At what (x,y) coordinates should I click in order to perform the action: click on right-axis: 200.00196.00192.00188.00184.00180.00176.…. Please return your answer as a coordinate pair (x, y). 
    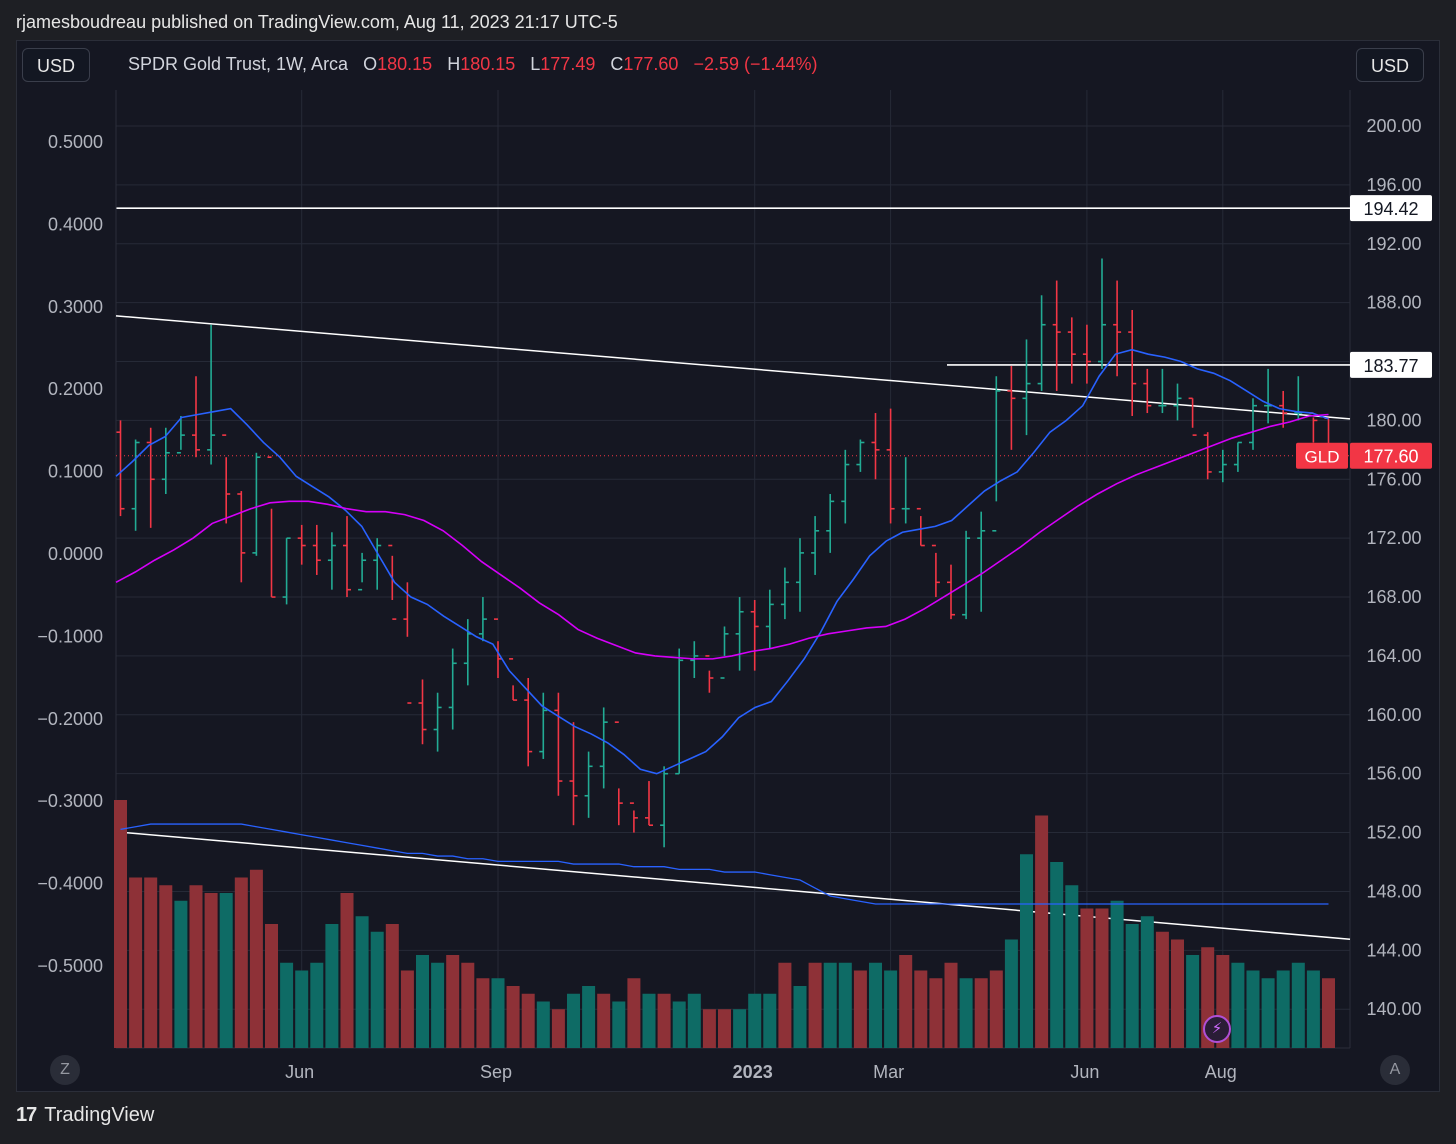
    Looking at the image, I should click on (1393, 567).